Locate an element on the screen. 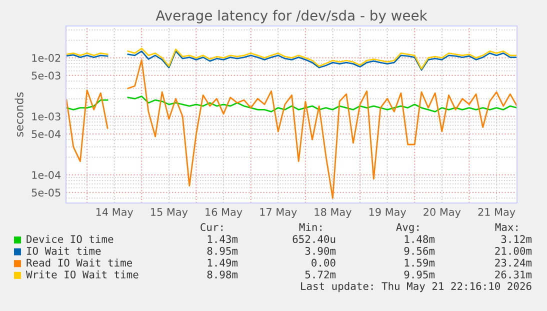  text: 5.72m is located at coordinates (320, 274).